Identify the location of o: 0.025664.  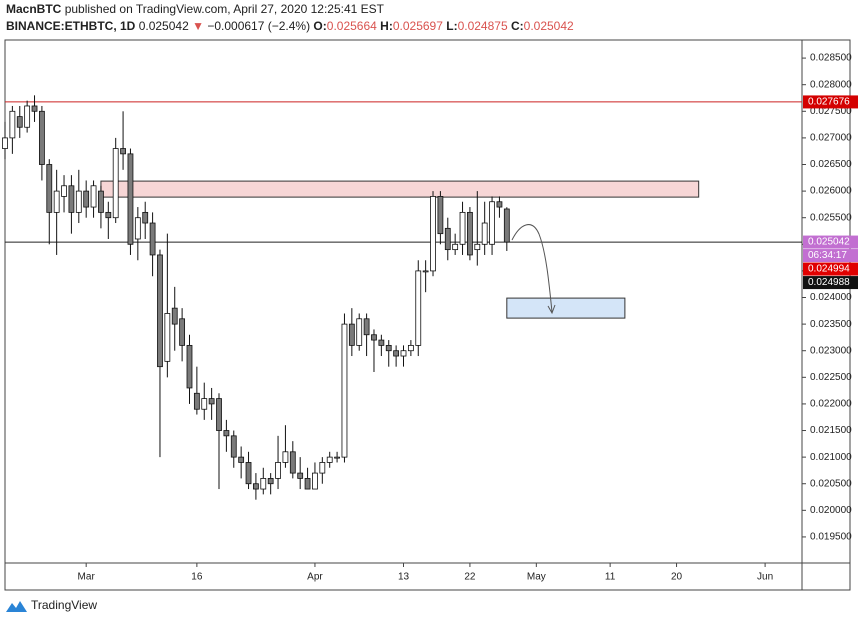
(352, 26).